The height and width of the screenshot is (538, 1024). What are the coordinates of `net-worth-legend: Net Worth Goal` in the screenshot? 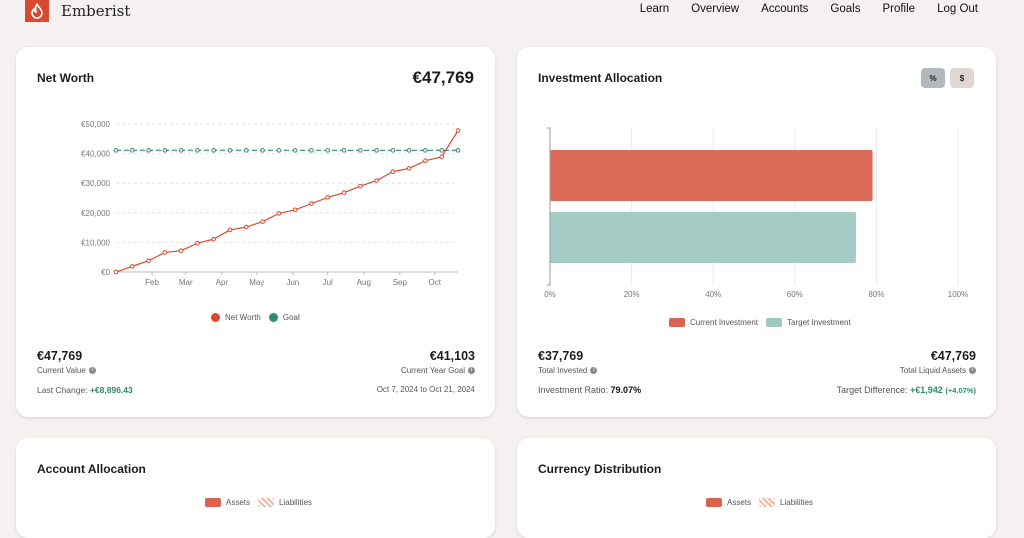 It's located at (255, 317).